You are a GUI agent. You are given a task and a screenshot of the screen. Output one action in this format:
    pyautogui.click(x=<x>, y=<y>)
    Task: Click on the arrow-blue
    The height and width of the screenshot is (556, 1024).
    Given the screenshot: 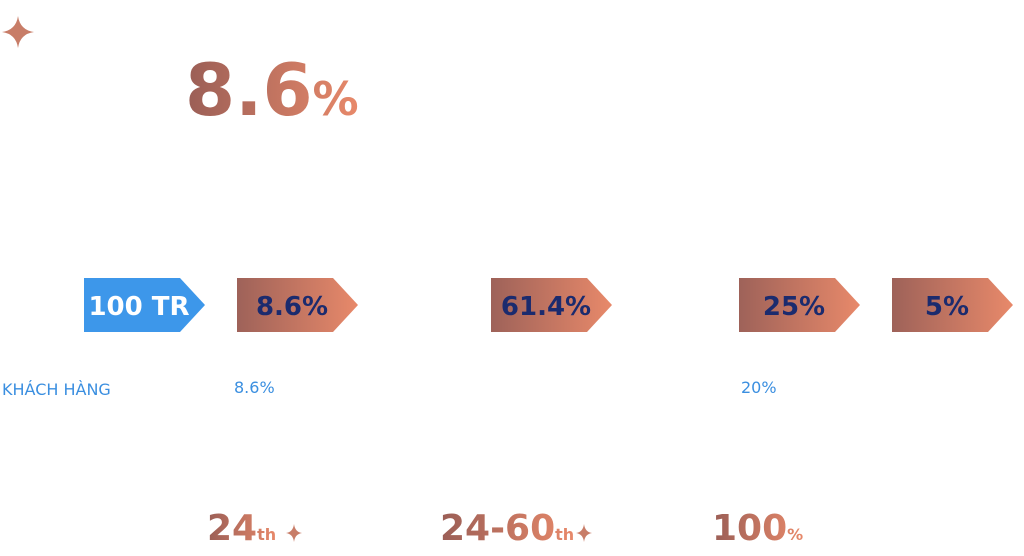 What is the action you would take?
    pyautogui.click(x=144, y=305)
    